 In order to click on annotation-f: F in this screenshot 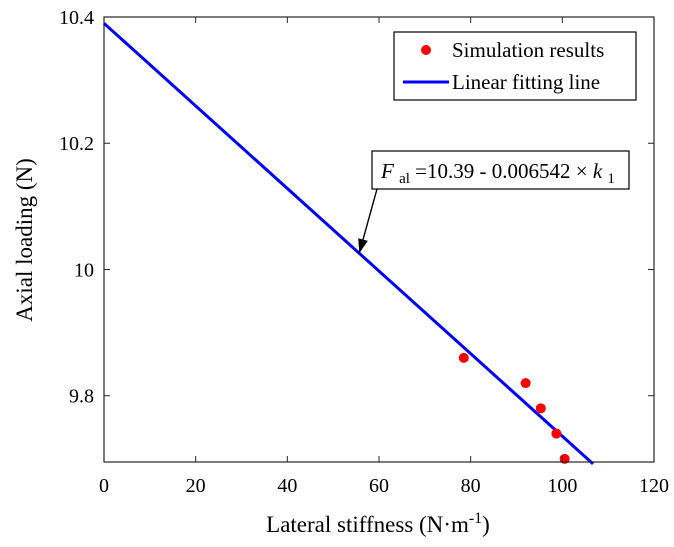, I will do `click(387, 171)`.